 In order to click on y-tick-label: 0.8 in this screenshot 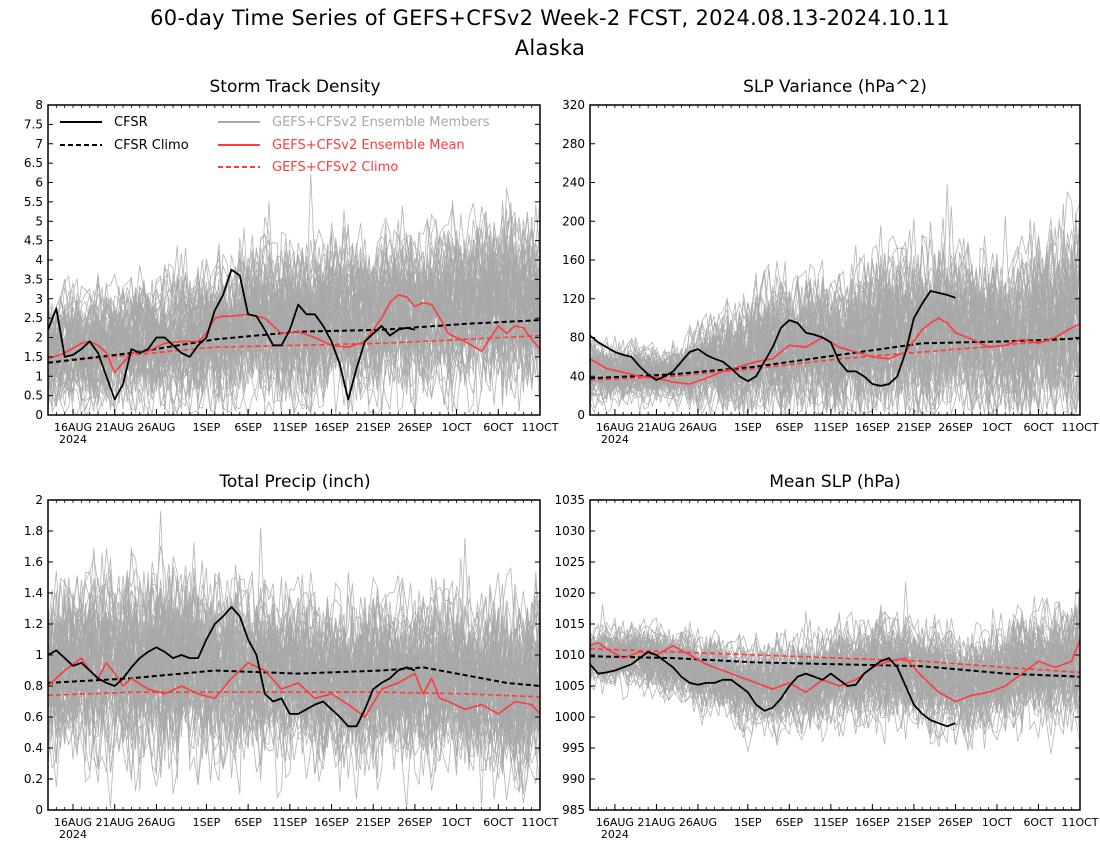, I will do `click(33, 686)`.